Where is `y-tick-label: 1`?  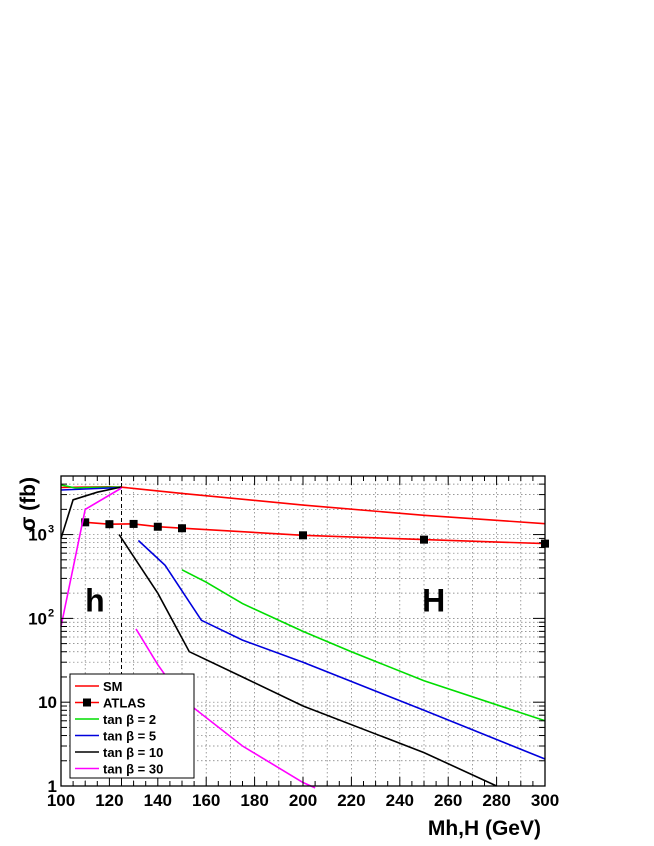
y-tick-label: 1 is located at coordinates (52, 786).